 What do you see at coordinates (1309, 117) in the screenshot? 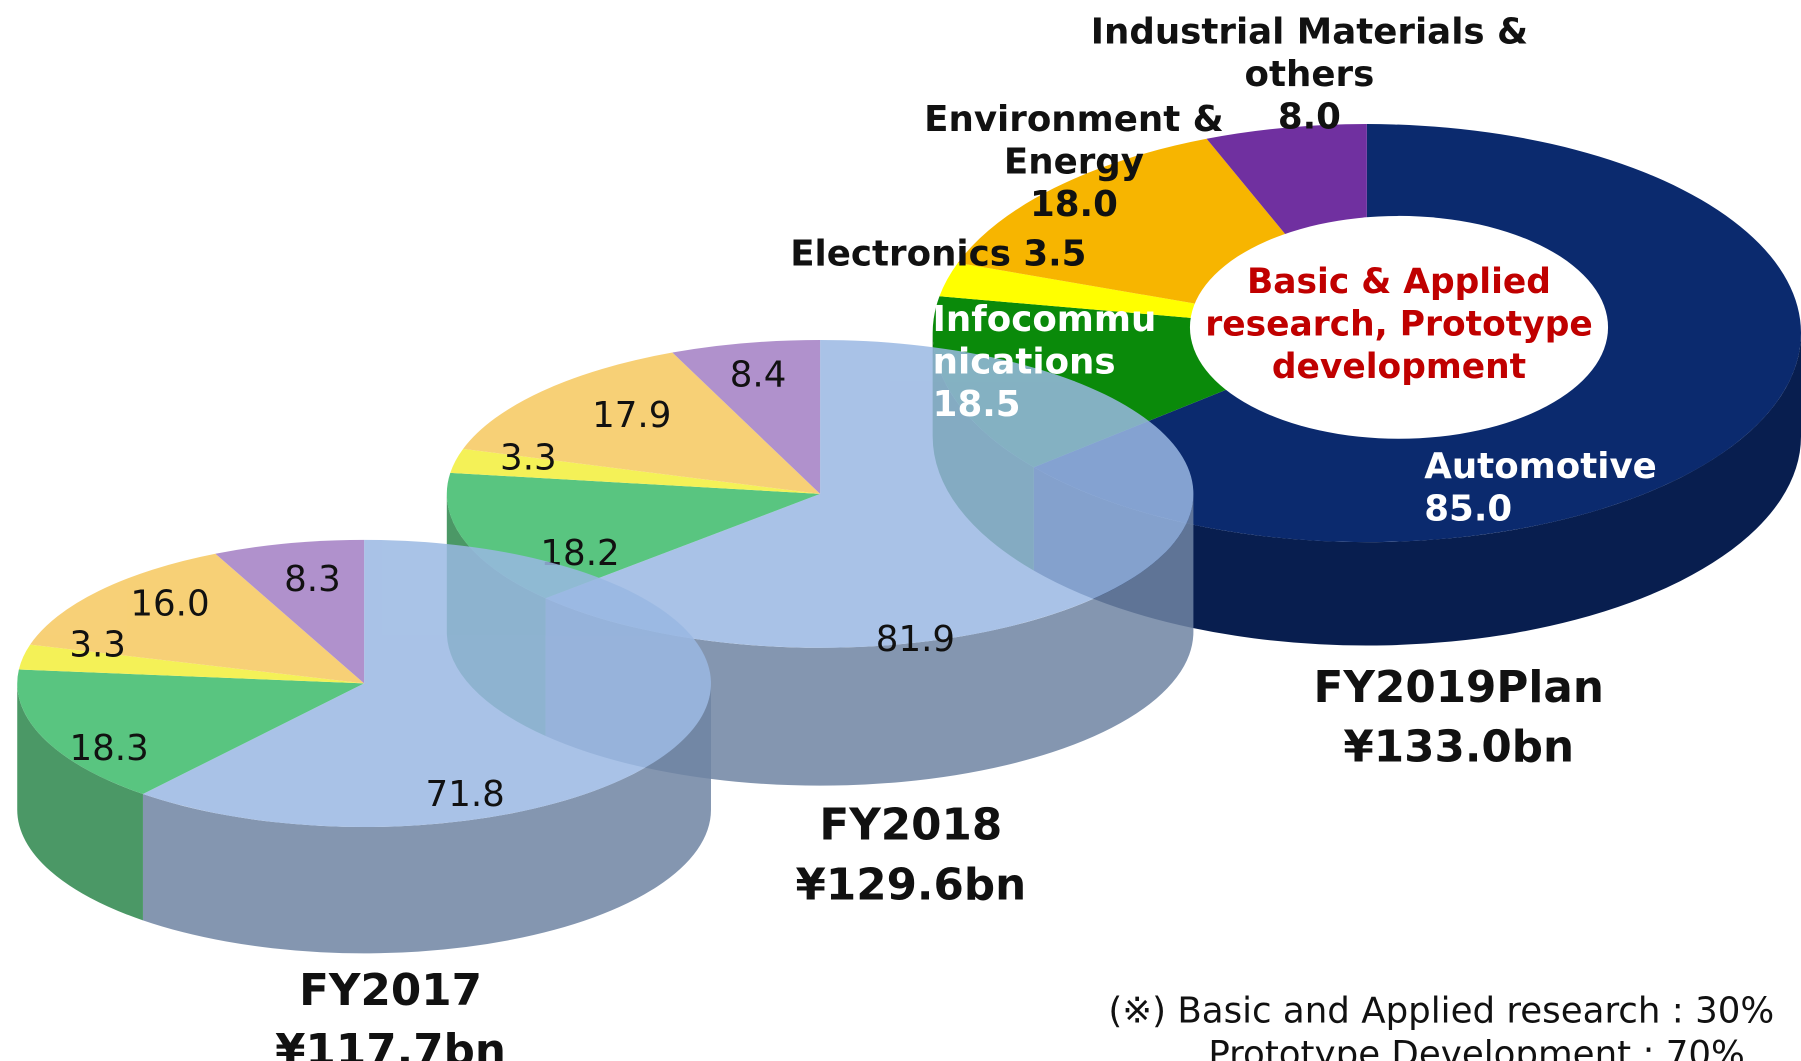
I see `value-label: 8.0` at bounding box center [1309, 117].